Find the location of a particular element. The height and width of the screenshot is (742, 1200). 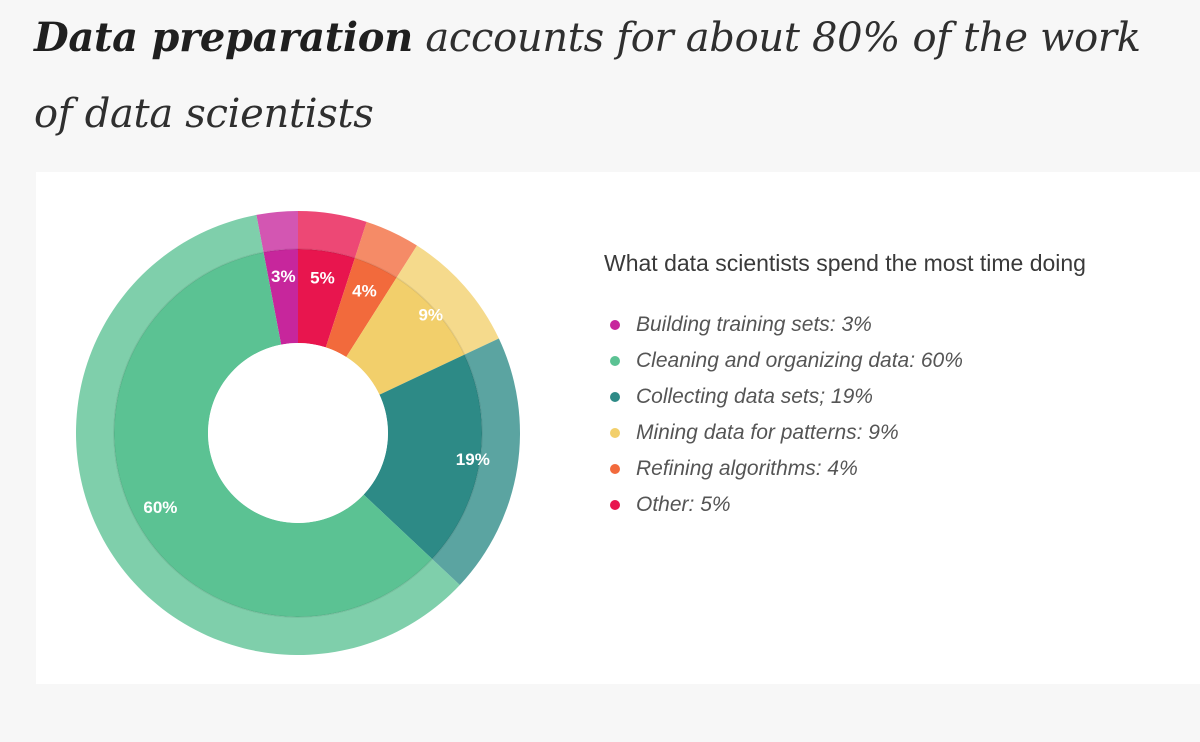

legend-item: Cleaning and organizing data: 60% is located at coordinates (786, 361).